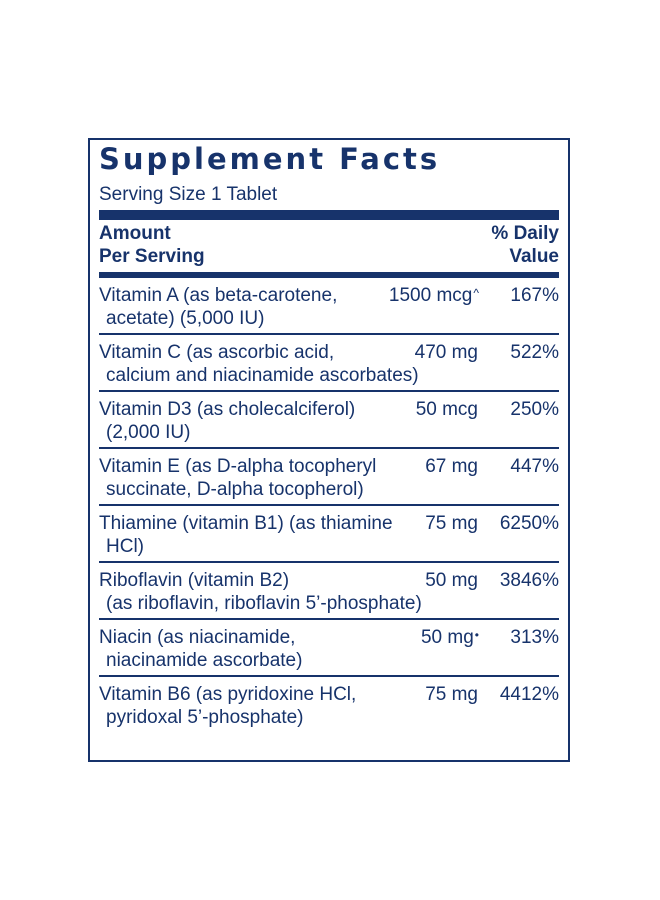  I want to click on nutrient-daily-value: 4412%, so click(529, 694).